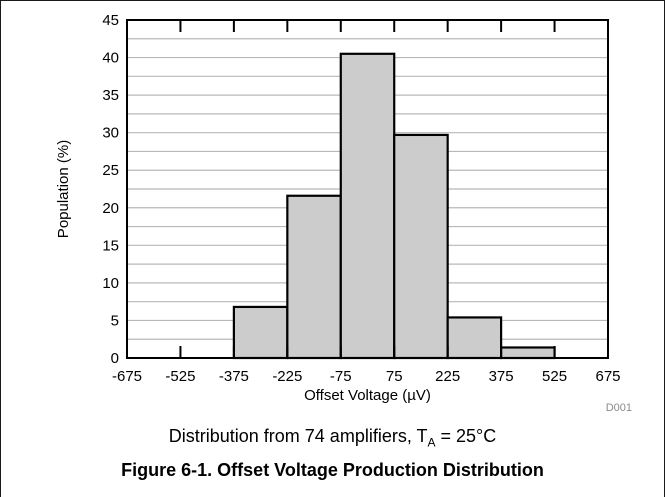  Describe the element at coordinates (110, 58) in the screenshot. I see `y-tick-label: 40` at that location.